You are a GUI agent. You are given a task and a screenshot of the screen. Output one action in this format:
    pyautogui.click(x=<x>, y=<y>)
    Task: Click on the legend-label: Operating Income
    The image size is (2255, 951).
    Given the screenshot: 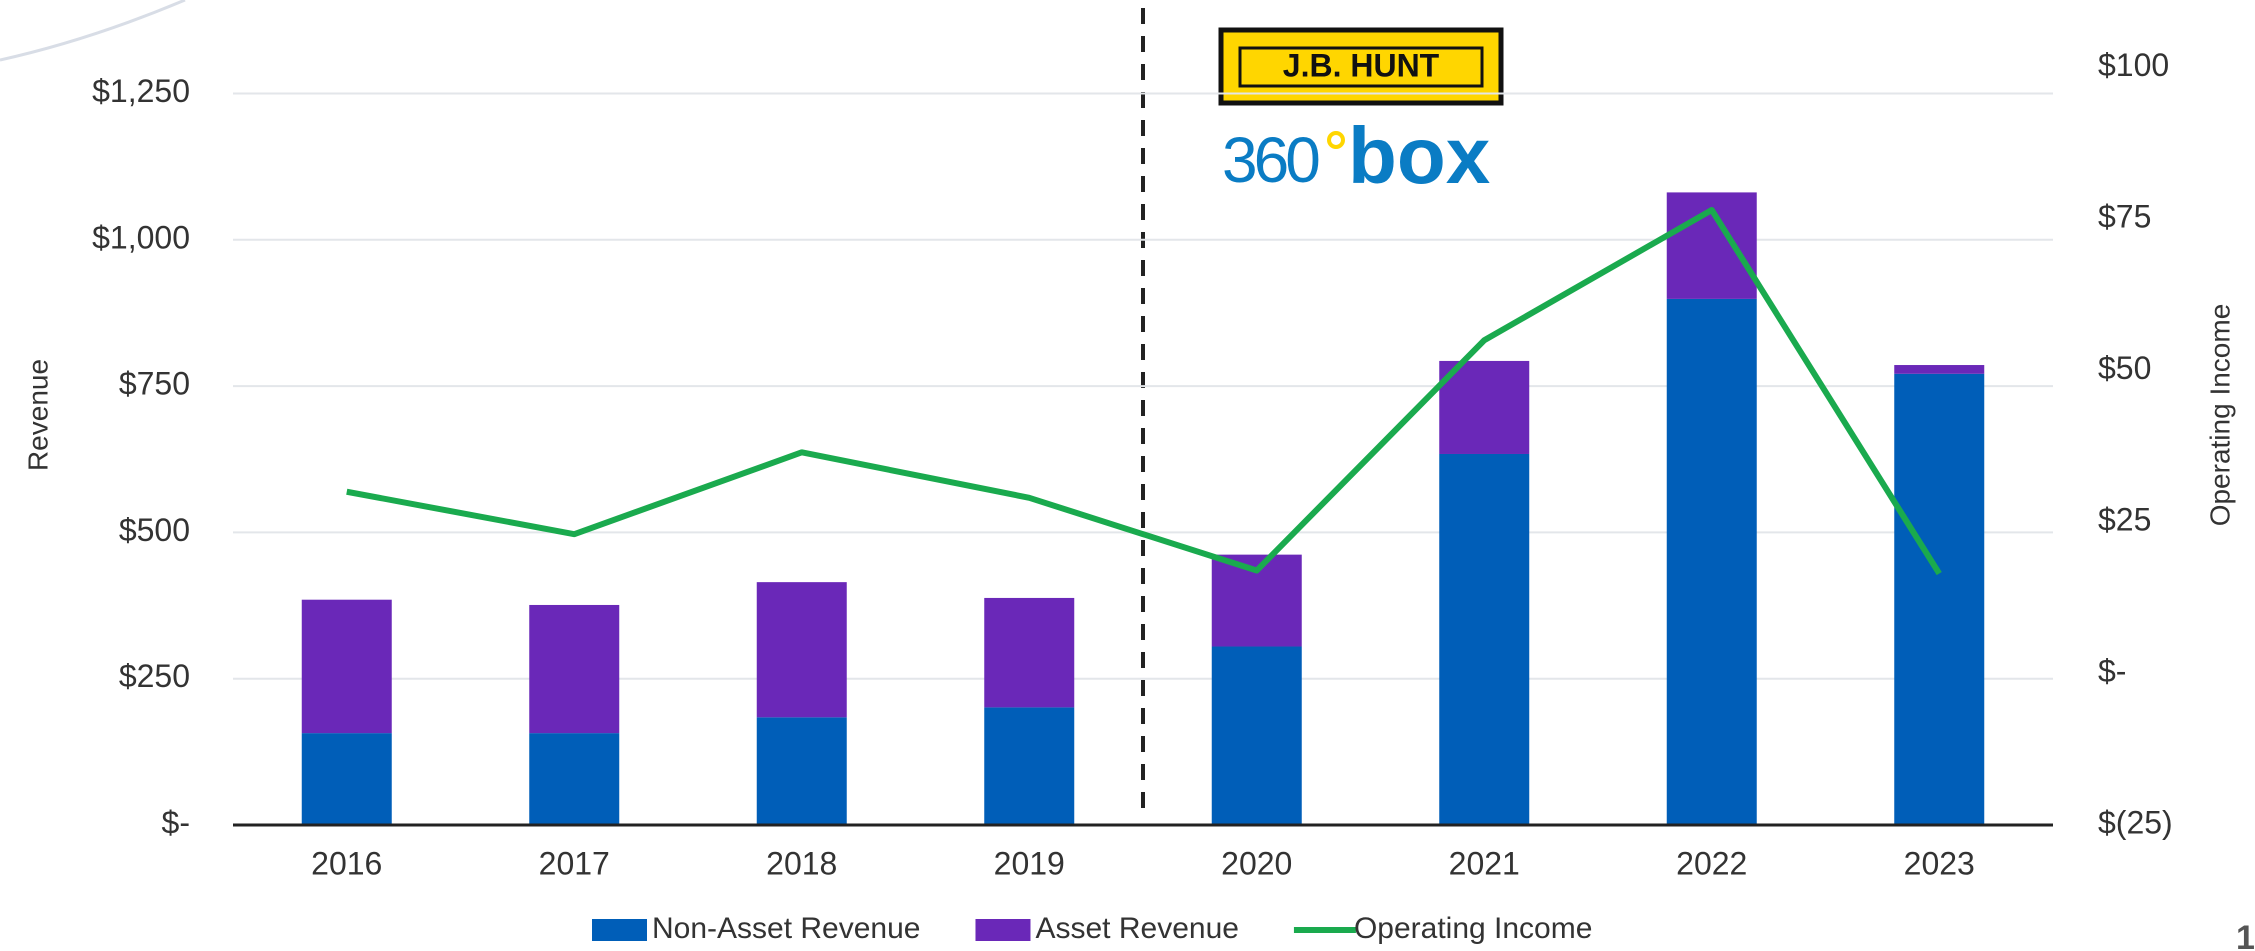 What is the action you would take?
    pyautogui.click(x=1473, y=928)
    